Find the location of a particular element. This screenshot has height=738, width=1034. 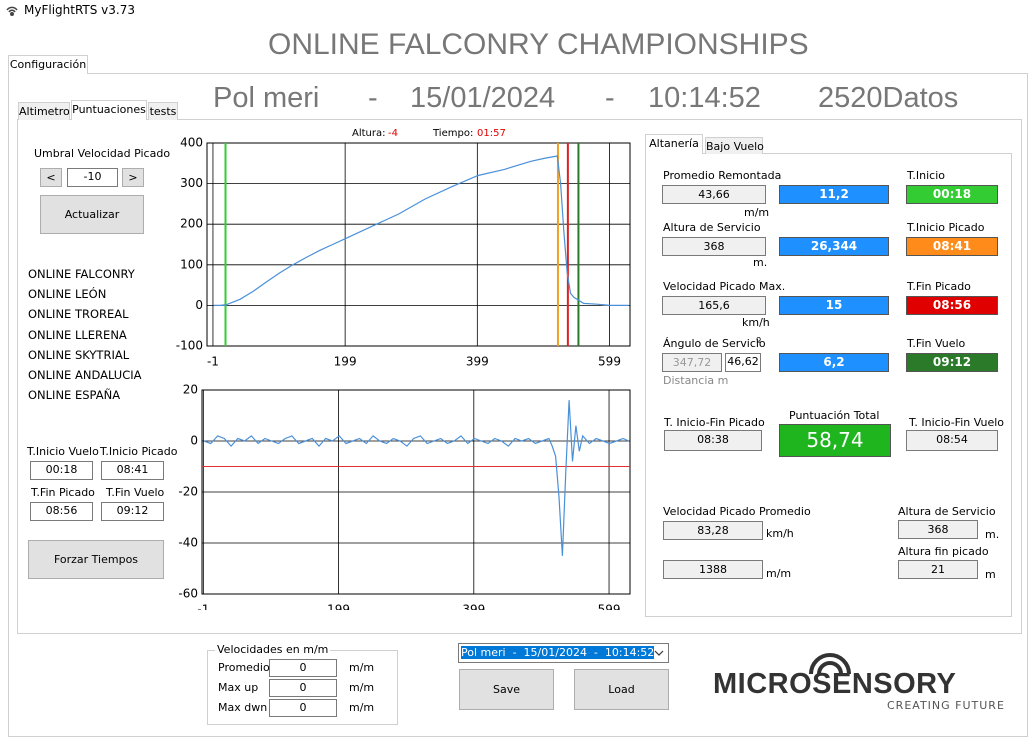

chart: -60 -40 -20 0 20 -1 199 399 599 is located at coordinates (404, 497).